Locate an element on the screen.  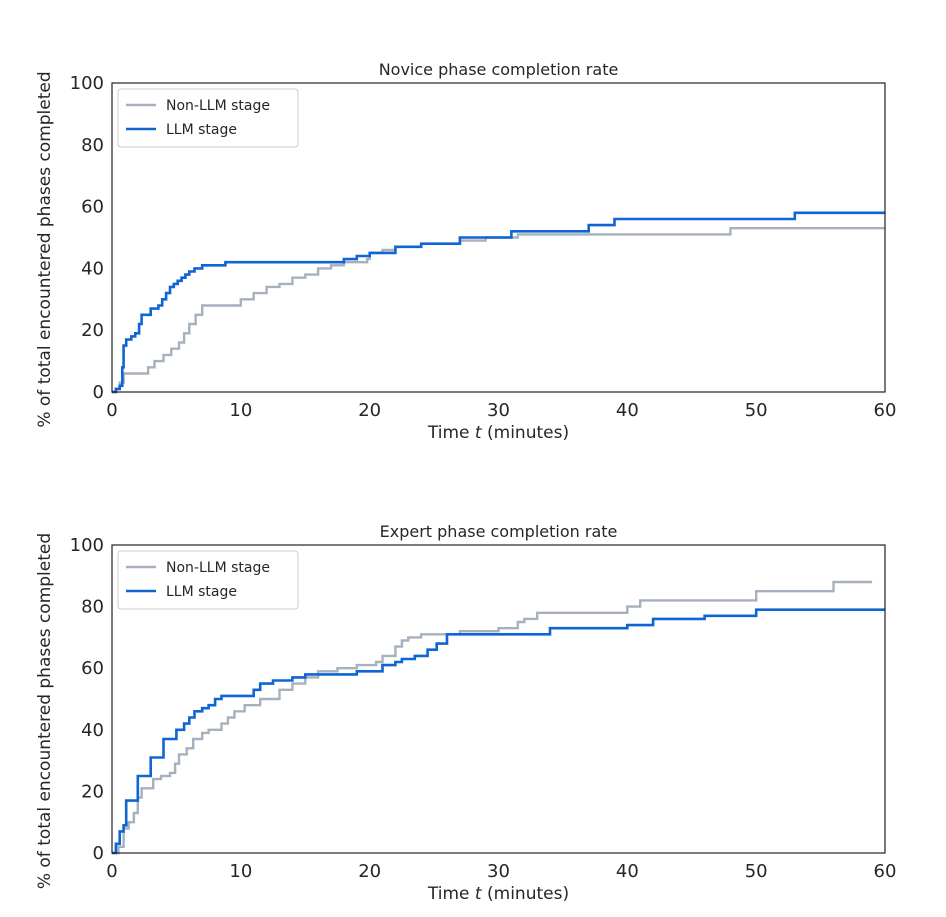
chart-title: Expert phase completion rate is located at coordinates (499, 531).